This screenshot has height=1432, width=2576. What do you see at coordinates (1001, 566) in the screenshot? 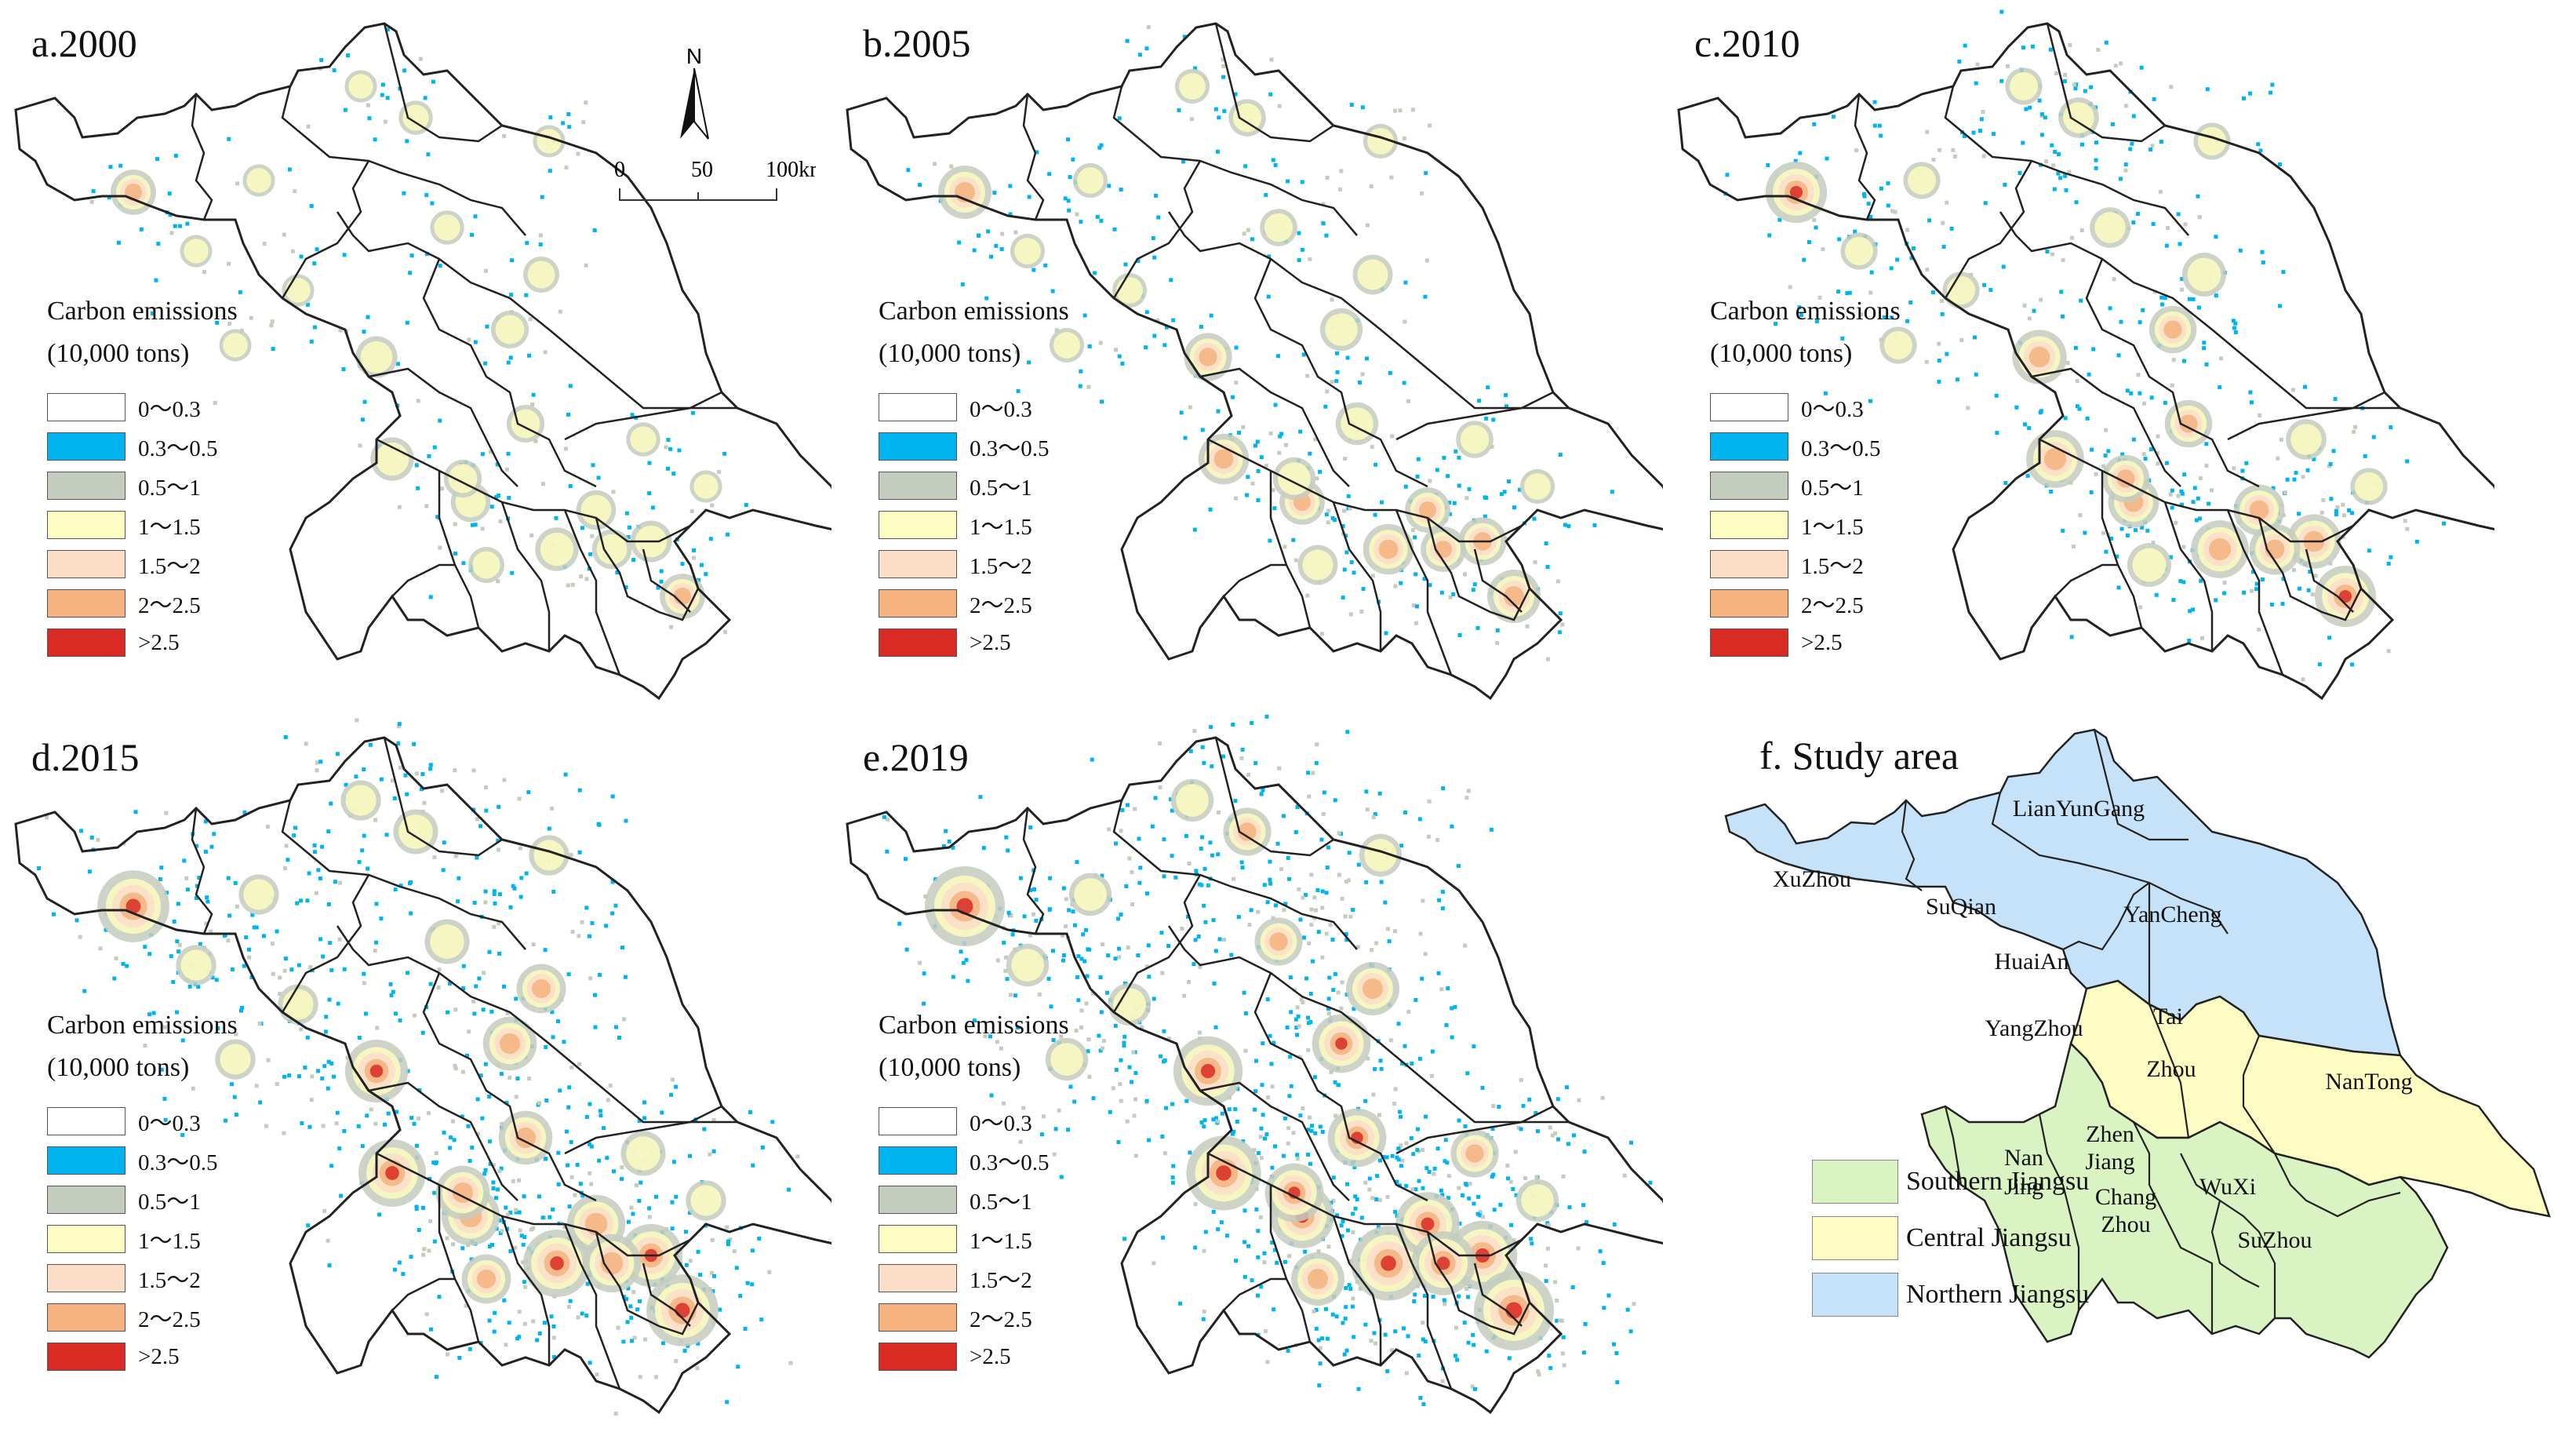
I see `legend-label: 1.5～2` at bounding box center [1001, 566].